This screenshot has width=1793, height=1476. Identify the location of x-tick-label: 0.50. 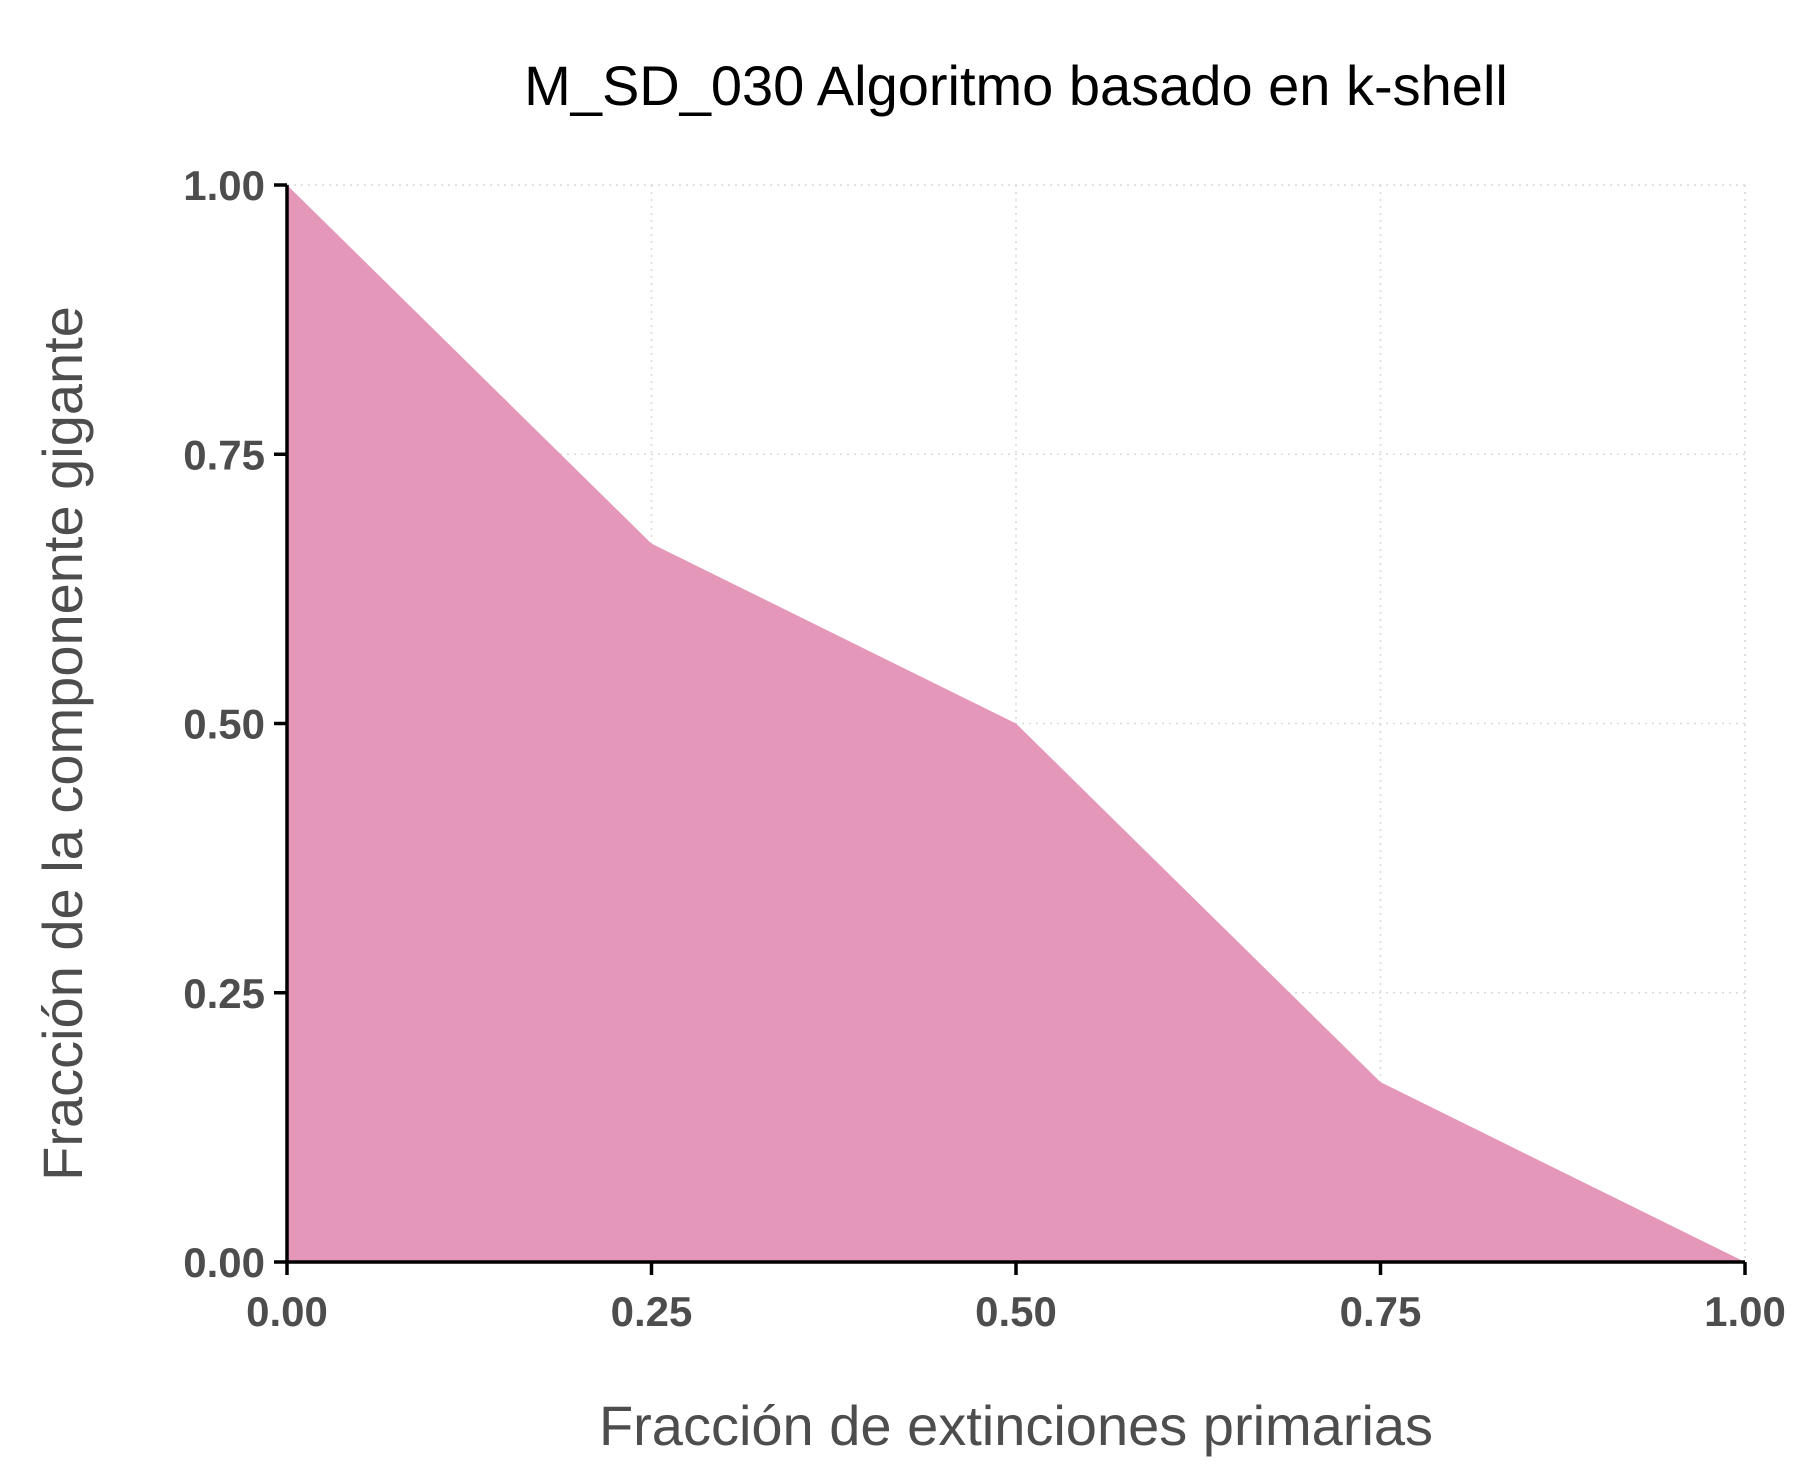
(1016, 1311).